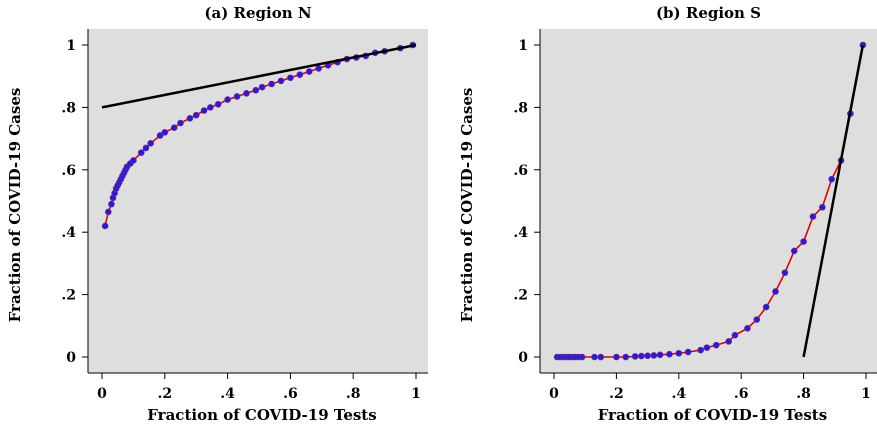 The height and width of the screenshot is (430, 877). What do you see at coordinates (257, 13) in the screenshot?
I see `chart-title: (a) Region N` at bounding box center [257, 13].